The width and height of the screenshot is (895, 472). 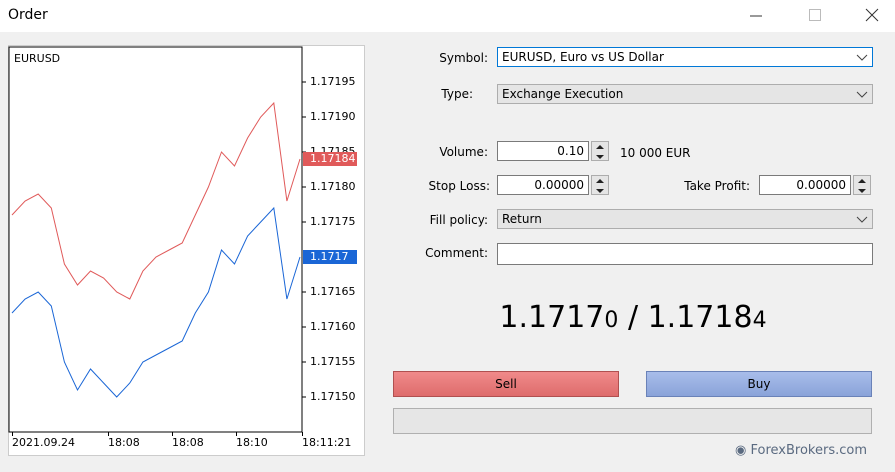 I want to click on y-tick-label: 1.17160, so click(x=333, y=326).